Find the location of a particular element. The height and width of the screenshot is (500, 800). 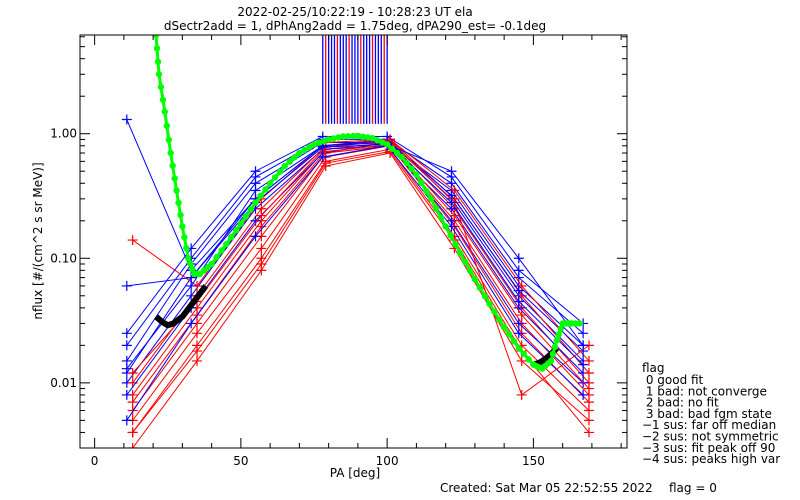

x-tick-label: 100 is located at coordinates (387, 461).